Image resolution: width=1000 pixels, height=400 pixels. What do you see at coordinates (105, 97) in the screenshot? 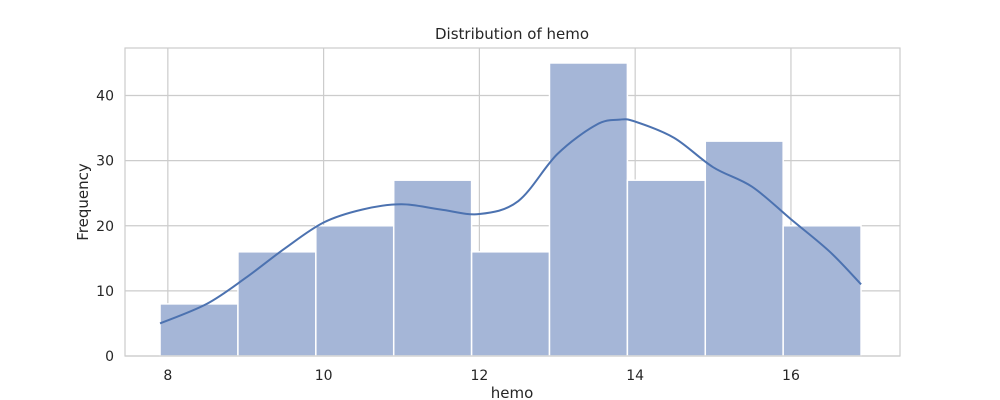
I see `y-tick-label: 40` at bounding box center [105, 97].